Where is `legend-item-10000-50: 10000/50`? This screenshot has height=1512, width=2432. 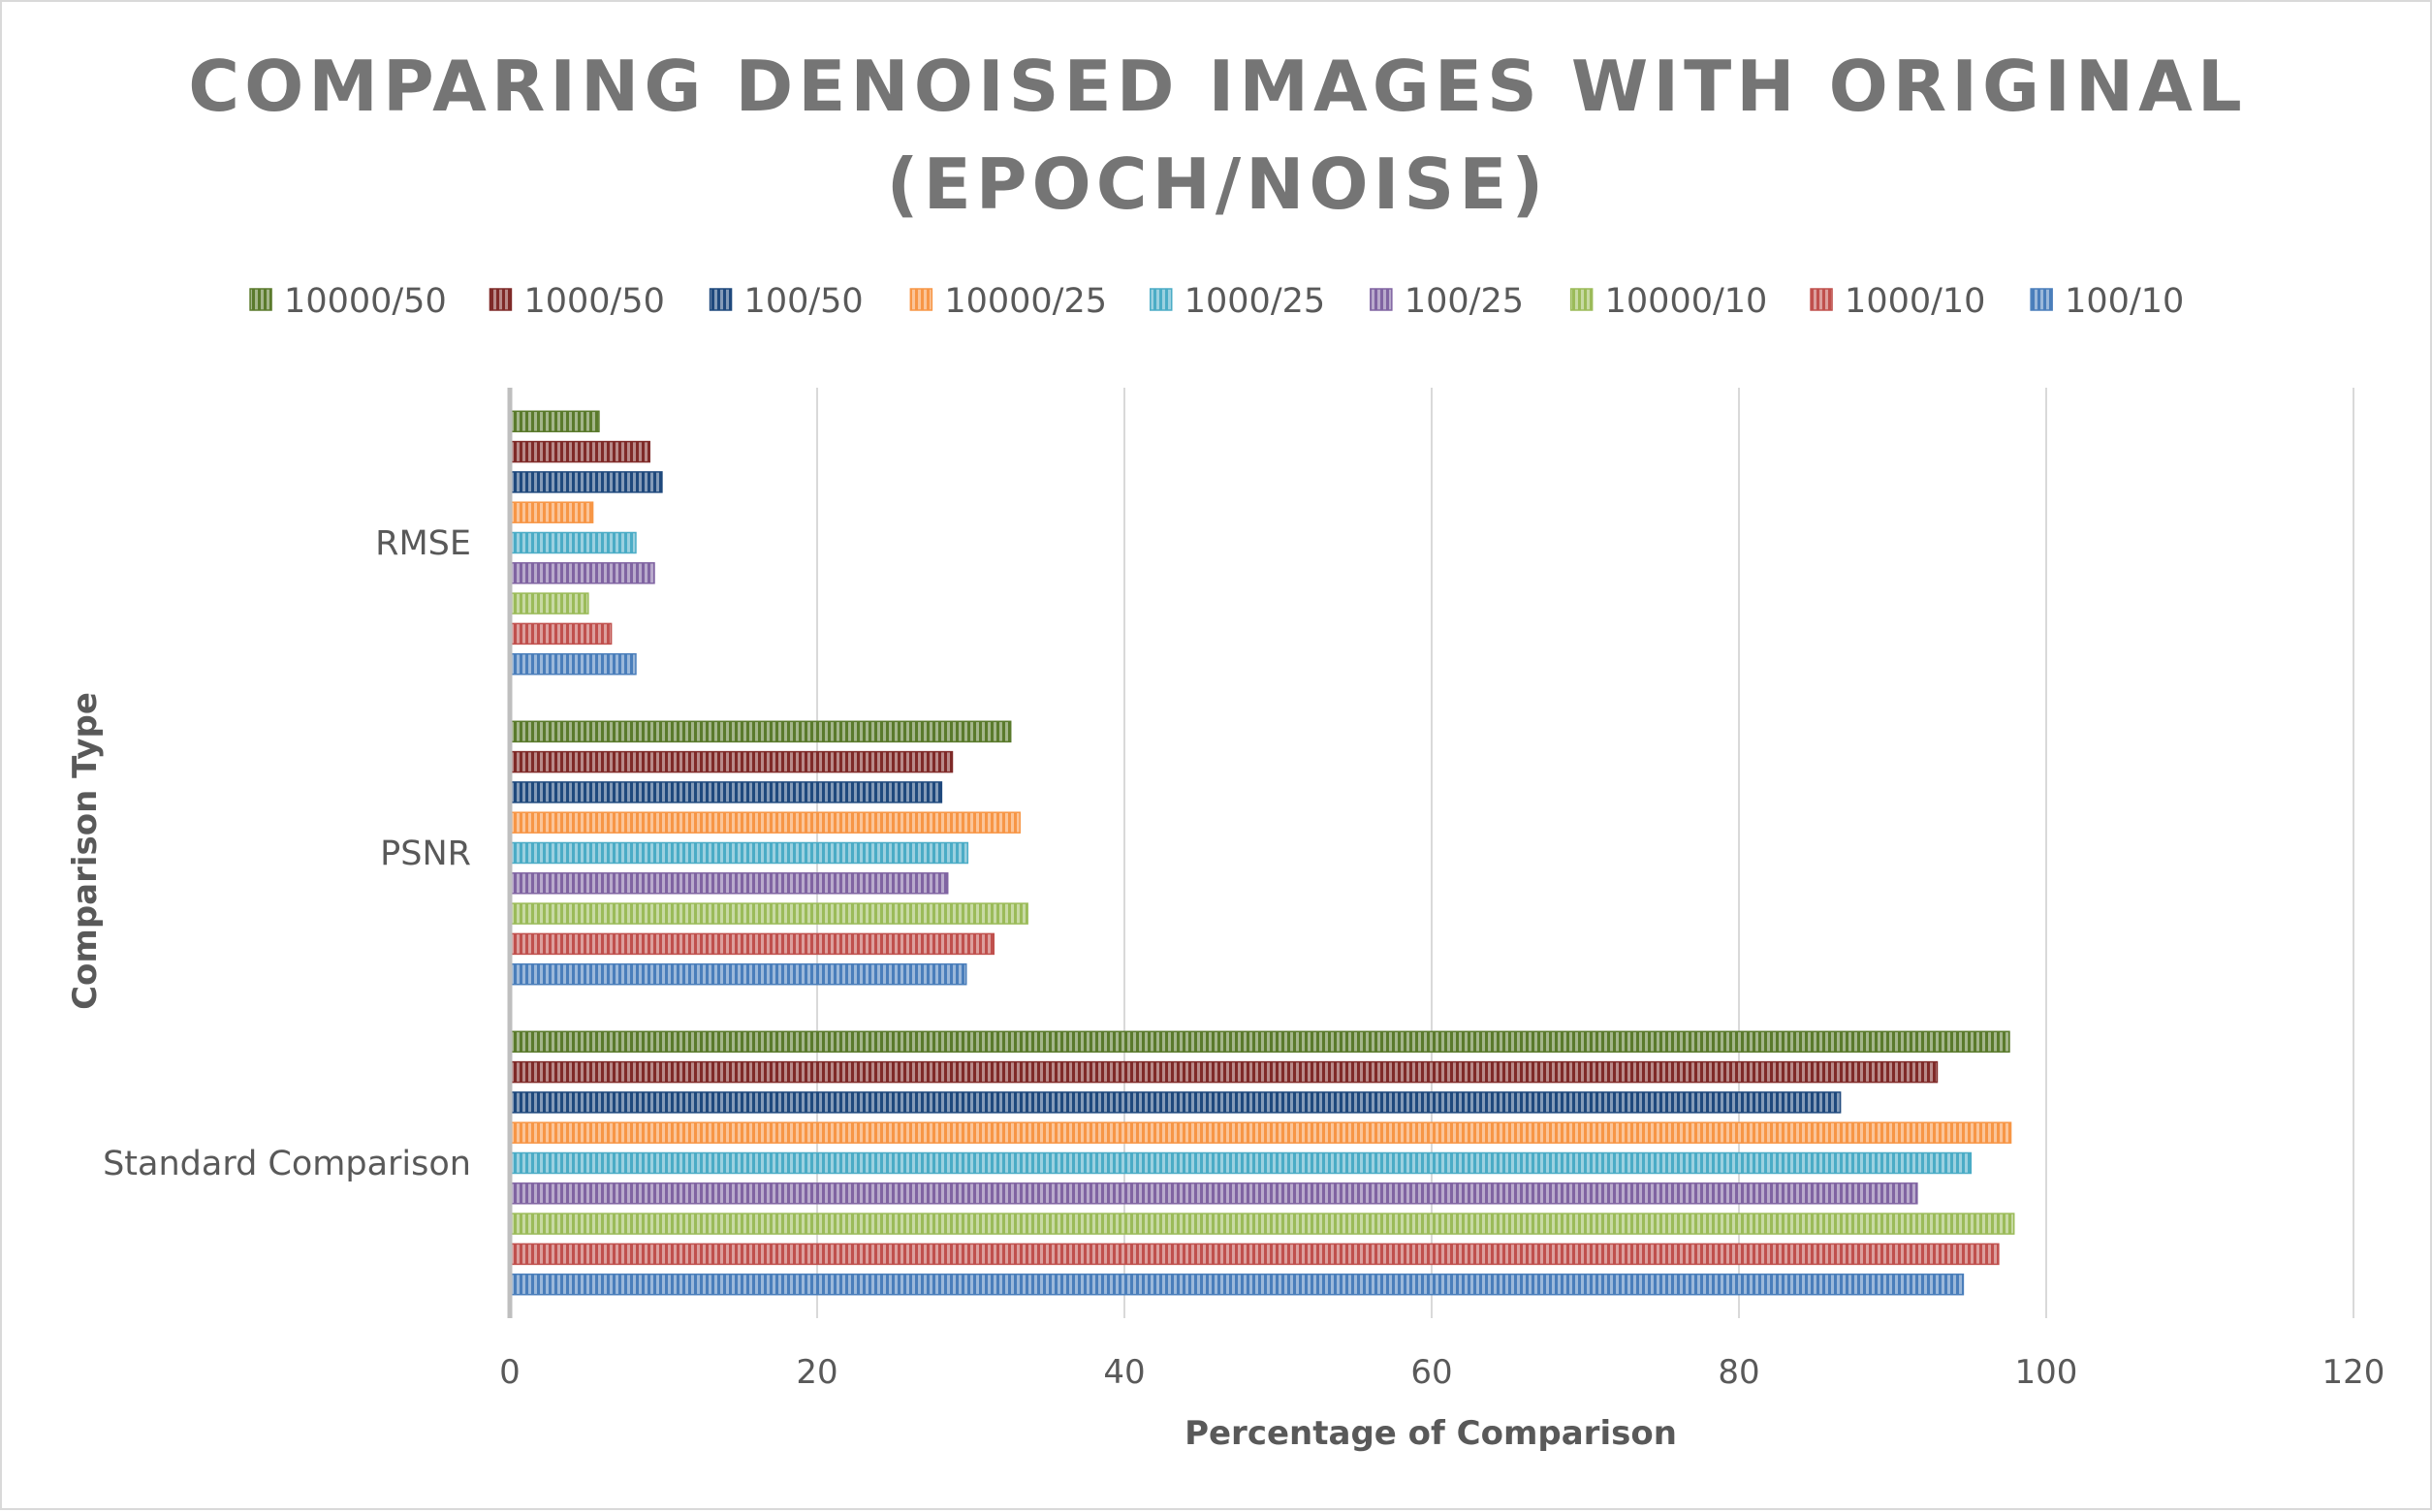 legend-item-10000-50: 10000/50 is located at coordinates (348, 302).